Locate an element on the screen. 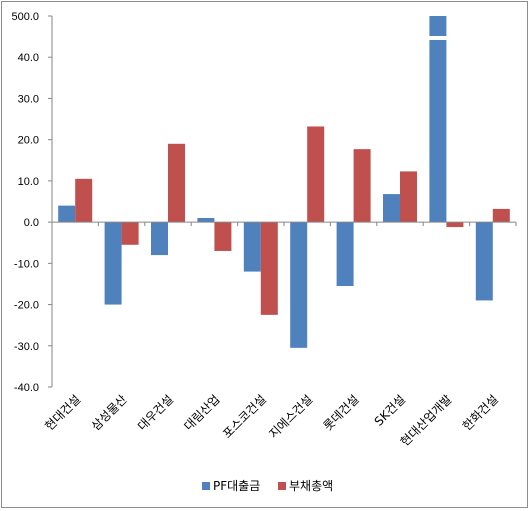 The image size is (531, 511). x-category-label: 롯데건설 is located at coordinates (341, 412).